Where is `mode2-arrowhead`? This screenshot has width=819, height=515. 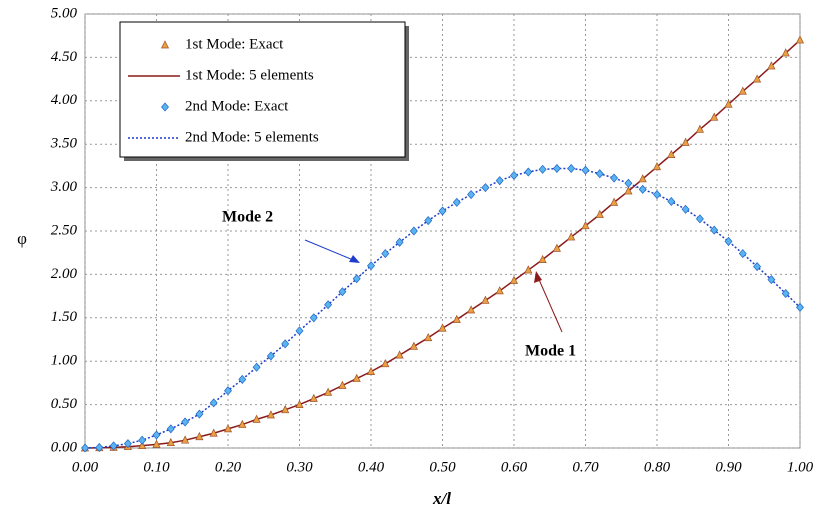
mode2-arrowhead is located at coordinates (354, 259).